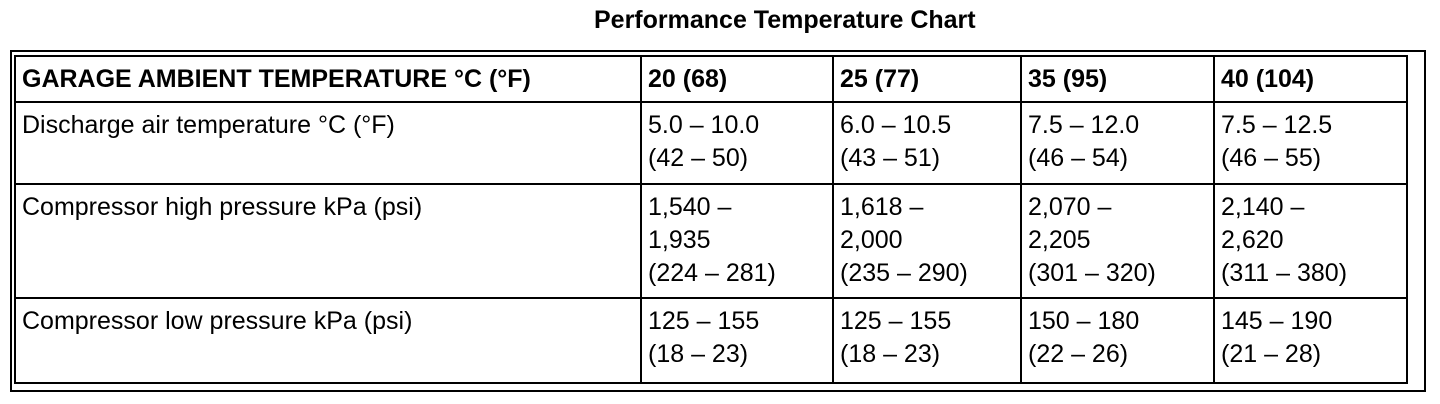 The height and width of the screenshot is (404, 1440). Describe the element at coordinates (1263, 207) in the screenshot. I see `cell-line: 2,140 –` at that location.